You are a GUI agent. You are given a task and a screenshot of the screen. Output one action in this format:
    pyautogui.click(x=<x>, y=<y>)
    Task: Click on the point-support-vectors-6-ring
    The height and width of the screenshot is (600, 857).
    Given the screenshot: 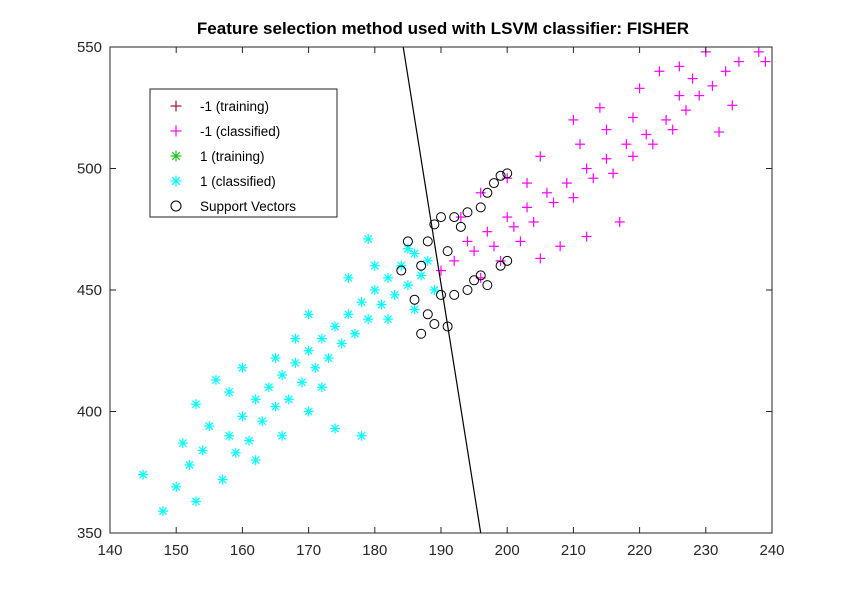 What is the action you would take?
    pyautogui.click(x=454, y=217)
    